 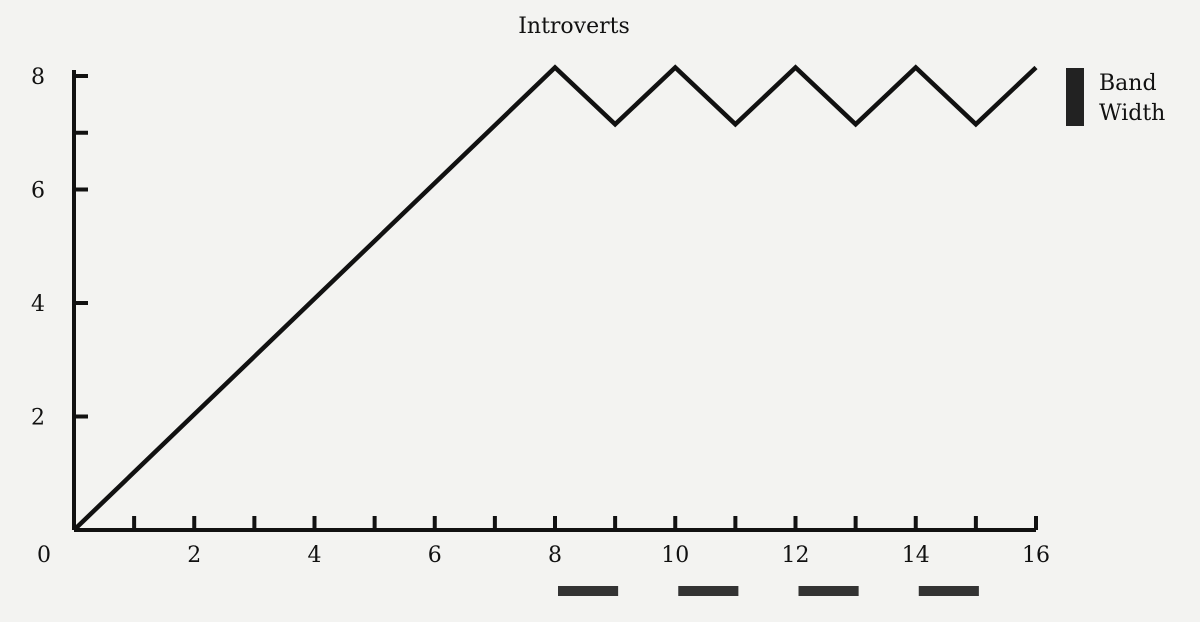 I want to click on x-tick-label: 14, so click(x=916, y=555).